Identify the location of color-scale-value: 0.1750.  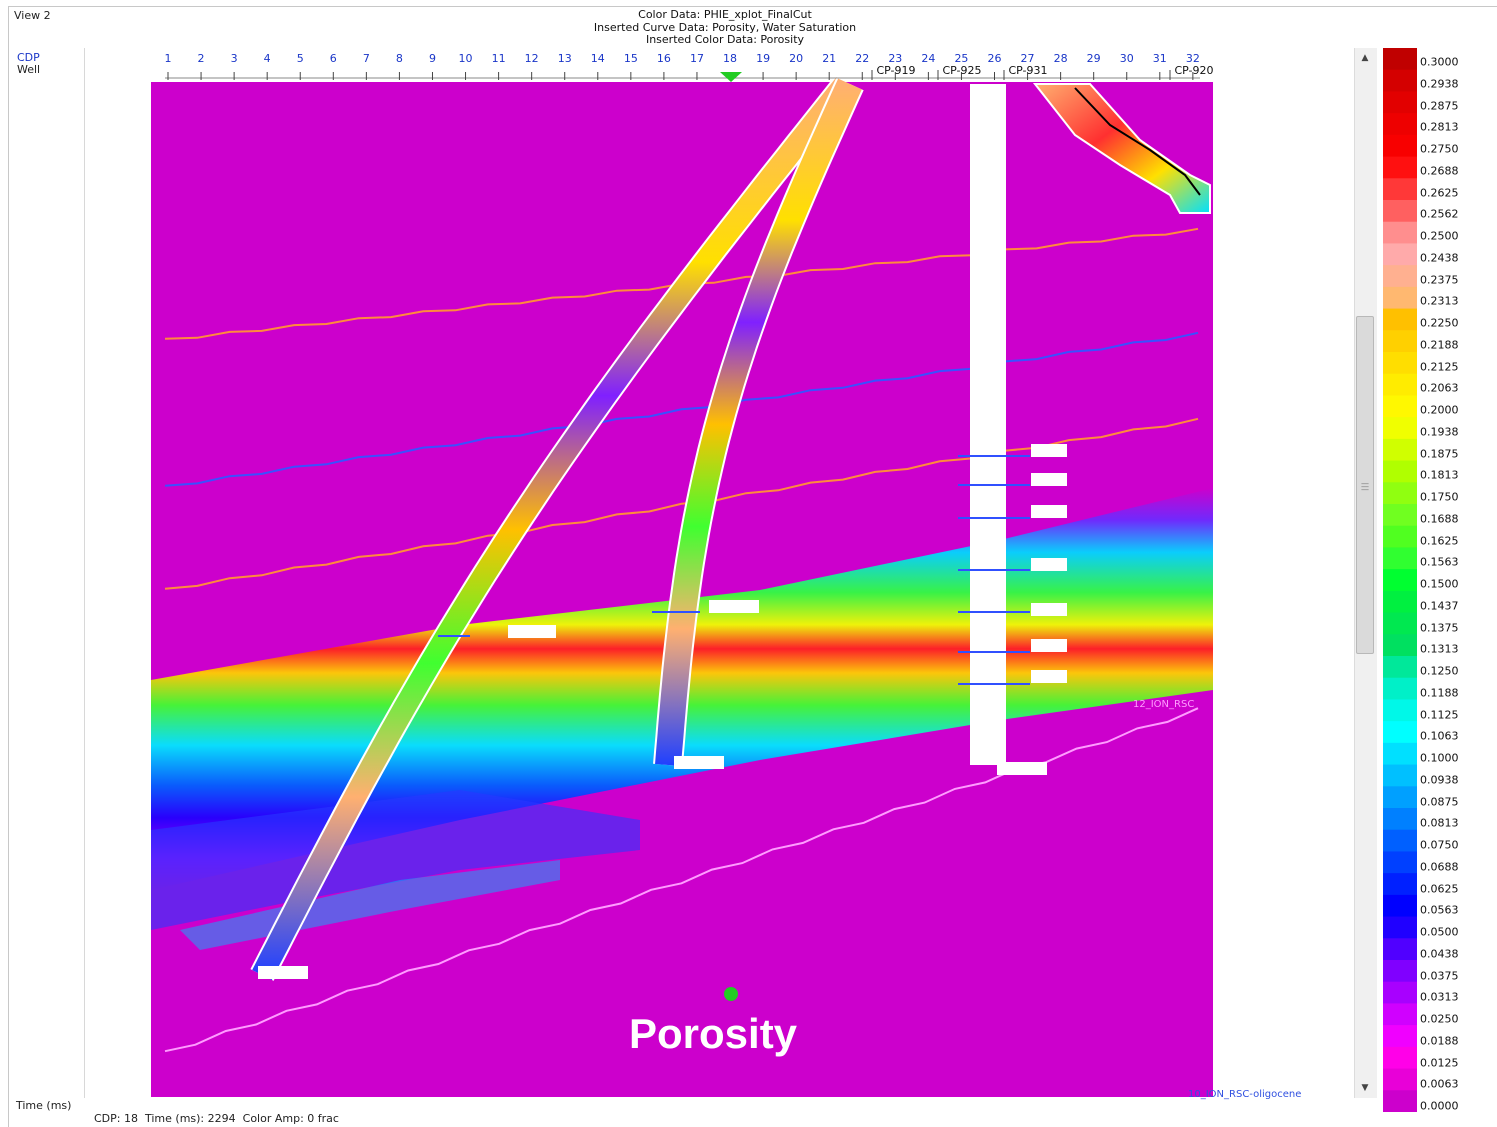
(1439, 497).